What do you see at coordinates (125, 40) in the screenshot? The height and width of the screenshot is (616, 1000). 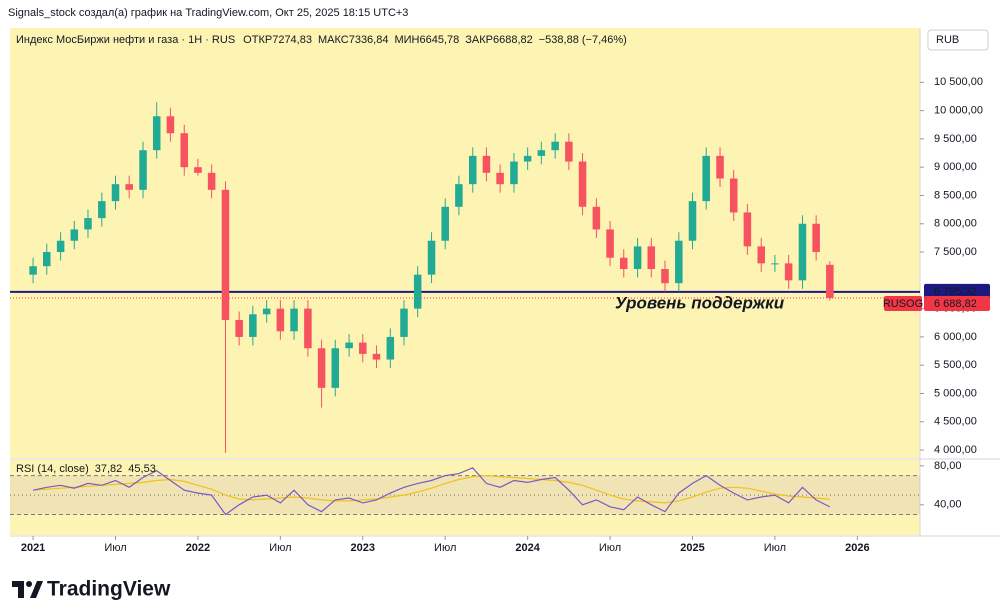 I see `legend-title: Индекс МосБиржи нефти и газа · 1Н · RUS` at bounding box center [125, 40].